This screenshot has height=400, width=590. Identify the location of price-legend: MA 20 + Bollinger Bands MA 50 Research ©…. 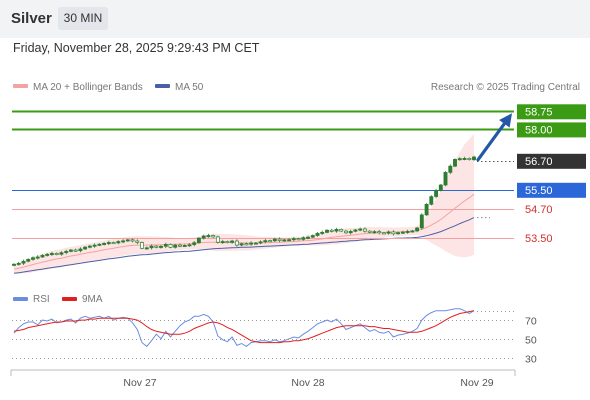
(296, 87).